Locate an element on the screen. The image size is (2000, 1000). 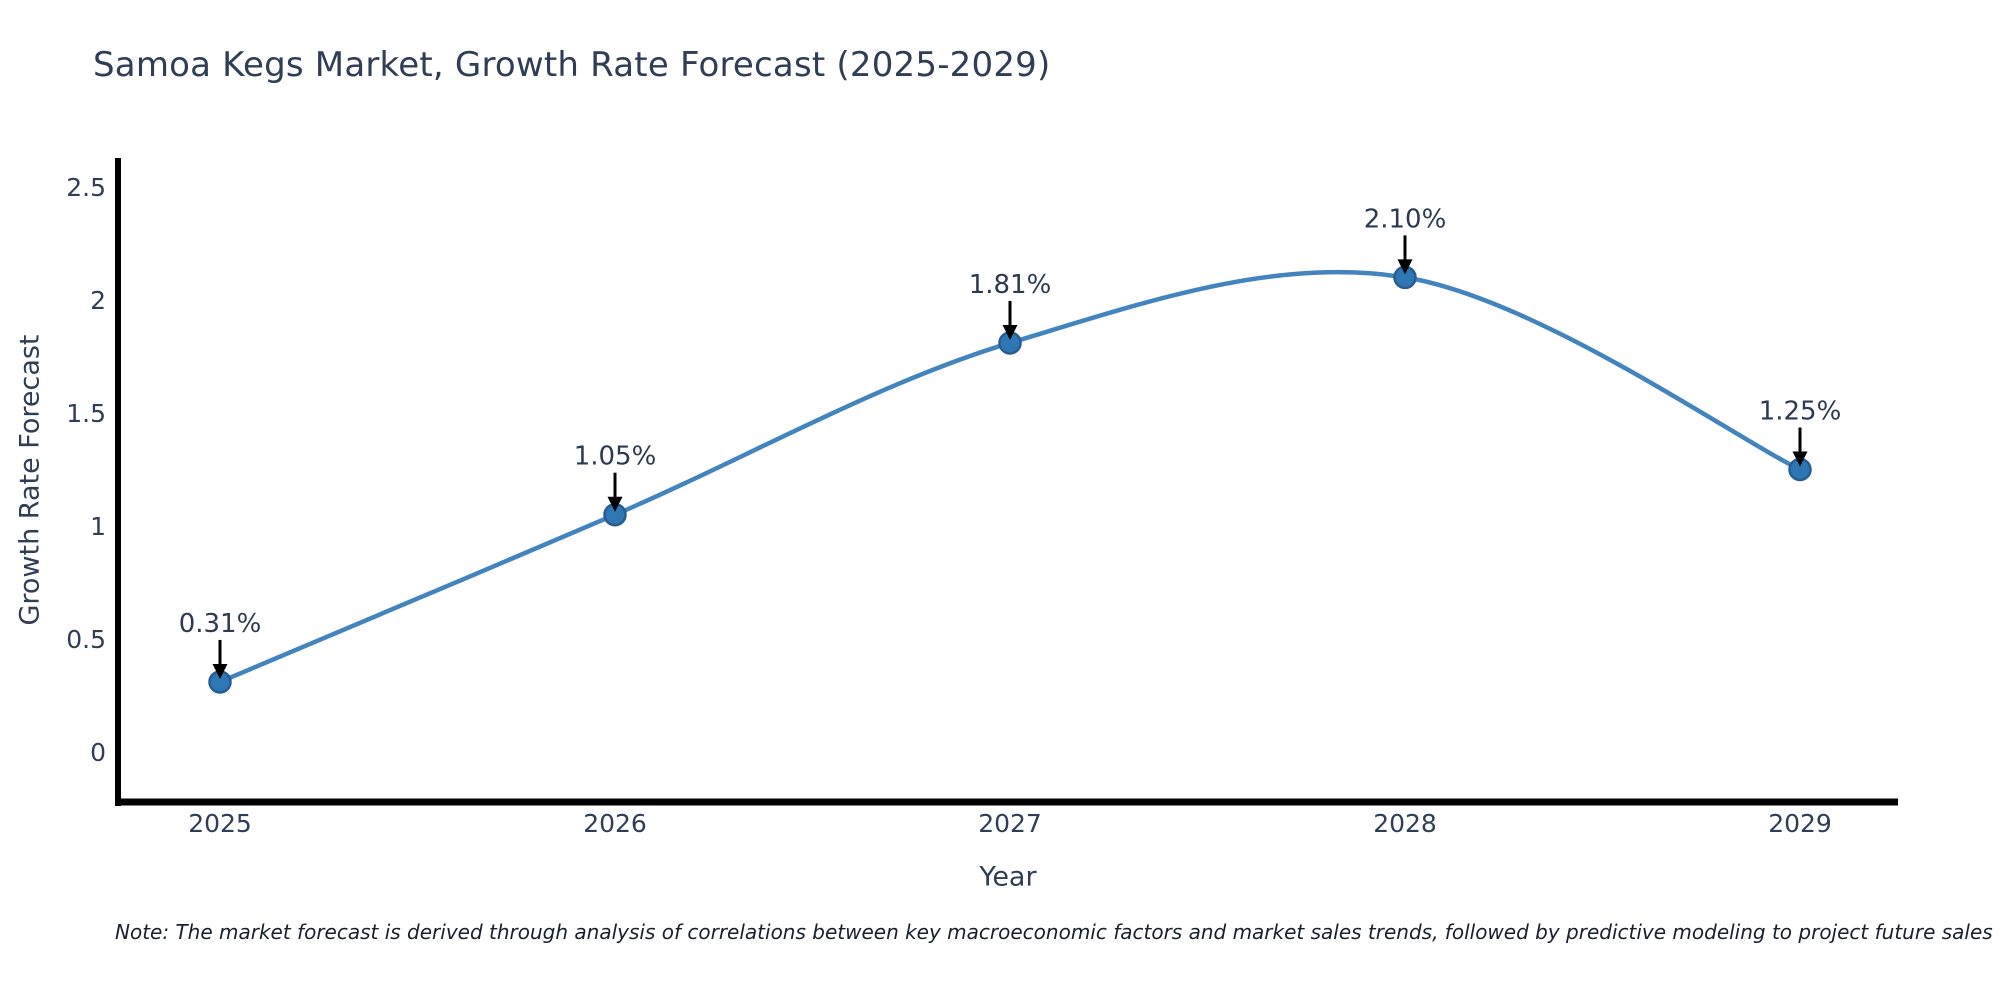
y-tick-label: 0 is located at coordinates (98, 752).